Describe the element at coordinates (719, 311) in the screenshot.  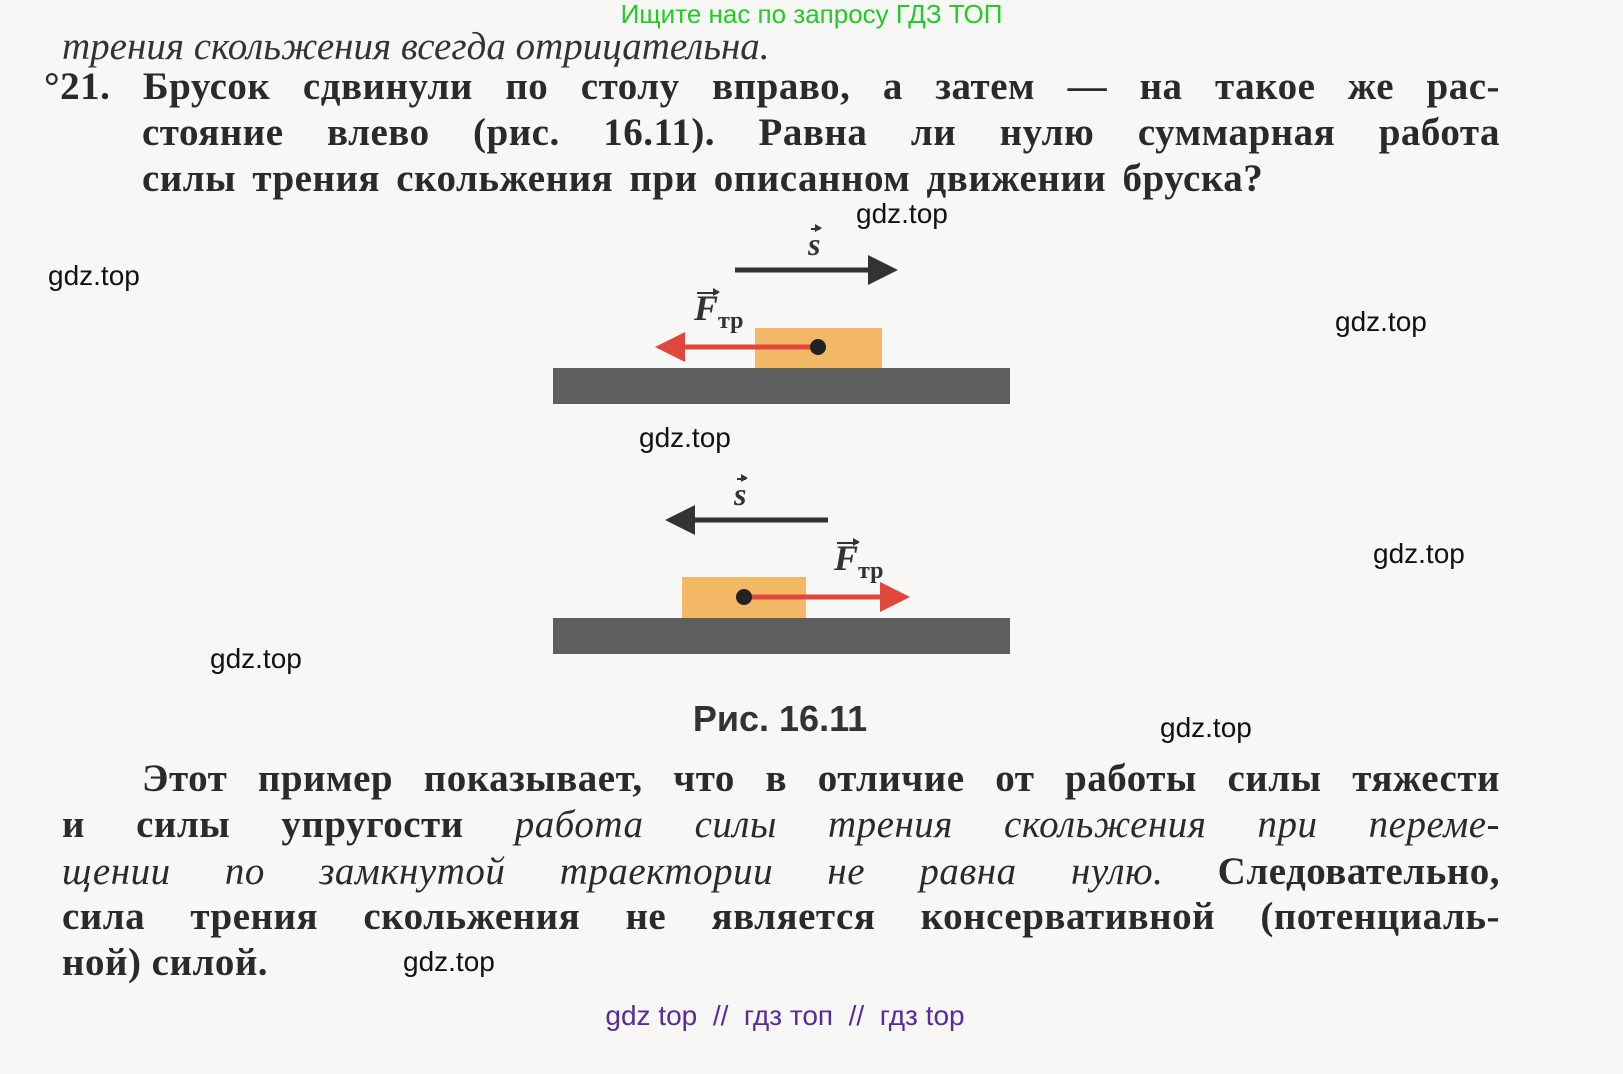
I see `friction-label-top: Fтр` at that location.